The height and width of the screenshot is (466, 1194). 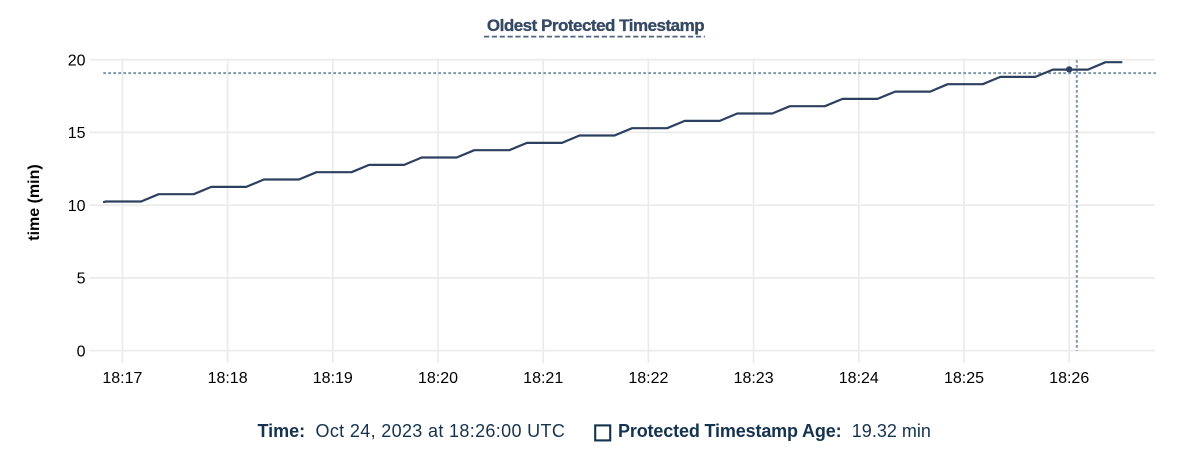 What do you see at coordinates (122, 378) in the screenshot?
I see `svg-text: 18:17` at bounding box center [122, 378].